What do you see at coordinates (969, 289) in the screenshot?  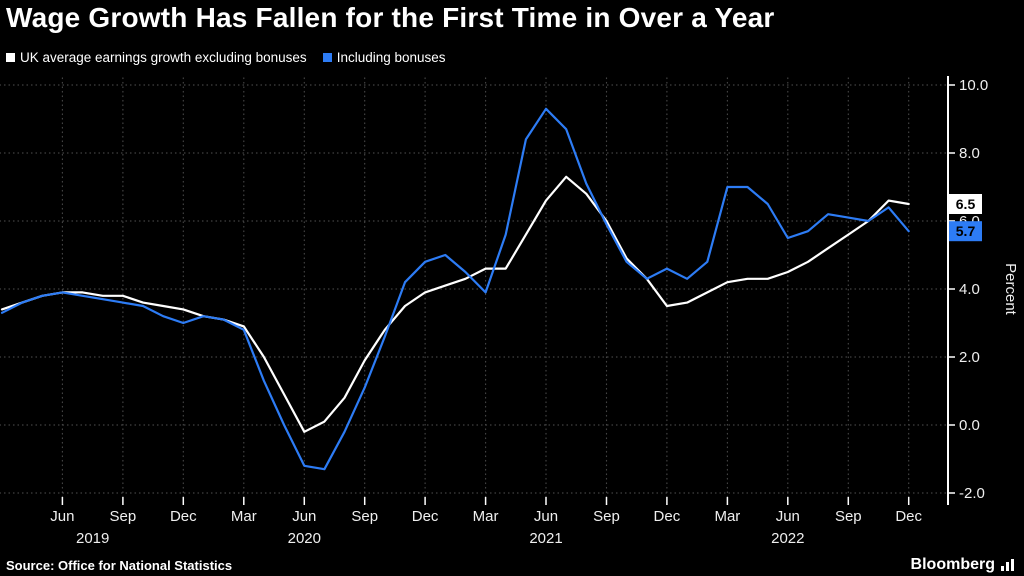 I see `y-tick-label: 4.0` at bounding box center [969, 289].